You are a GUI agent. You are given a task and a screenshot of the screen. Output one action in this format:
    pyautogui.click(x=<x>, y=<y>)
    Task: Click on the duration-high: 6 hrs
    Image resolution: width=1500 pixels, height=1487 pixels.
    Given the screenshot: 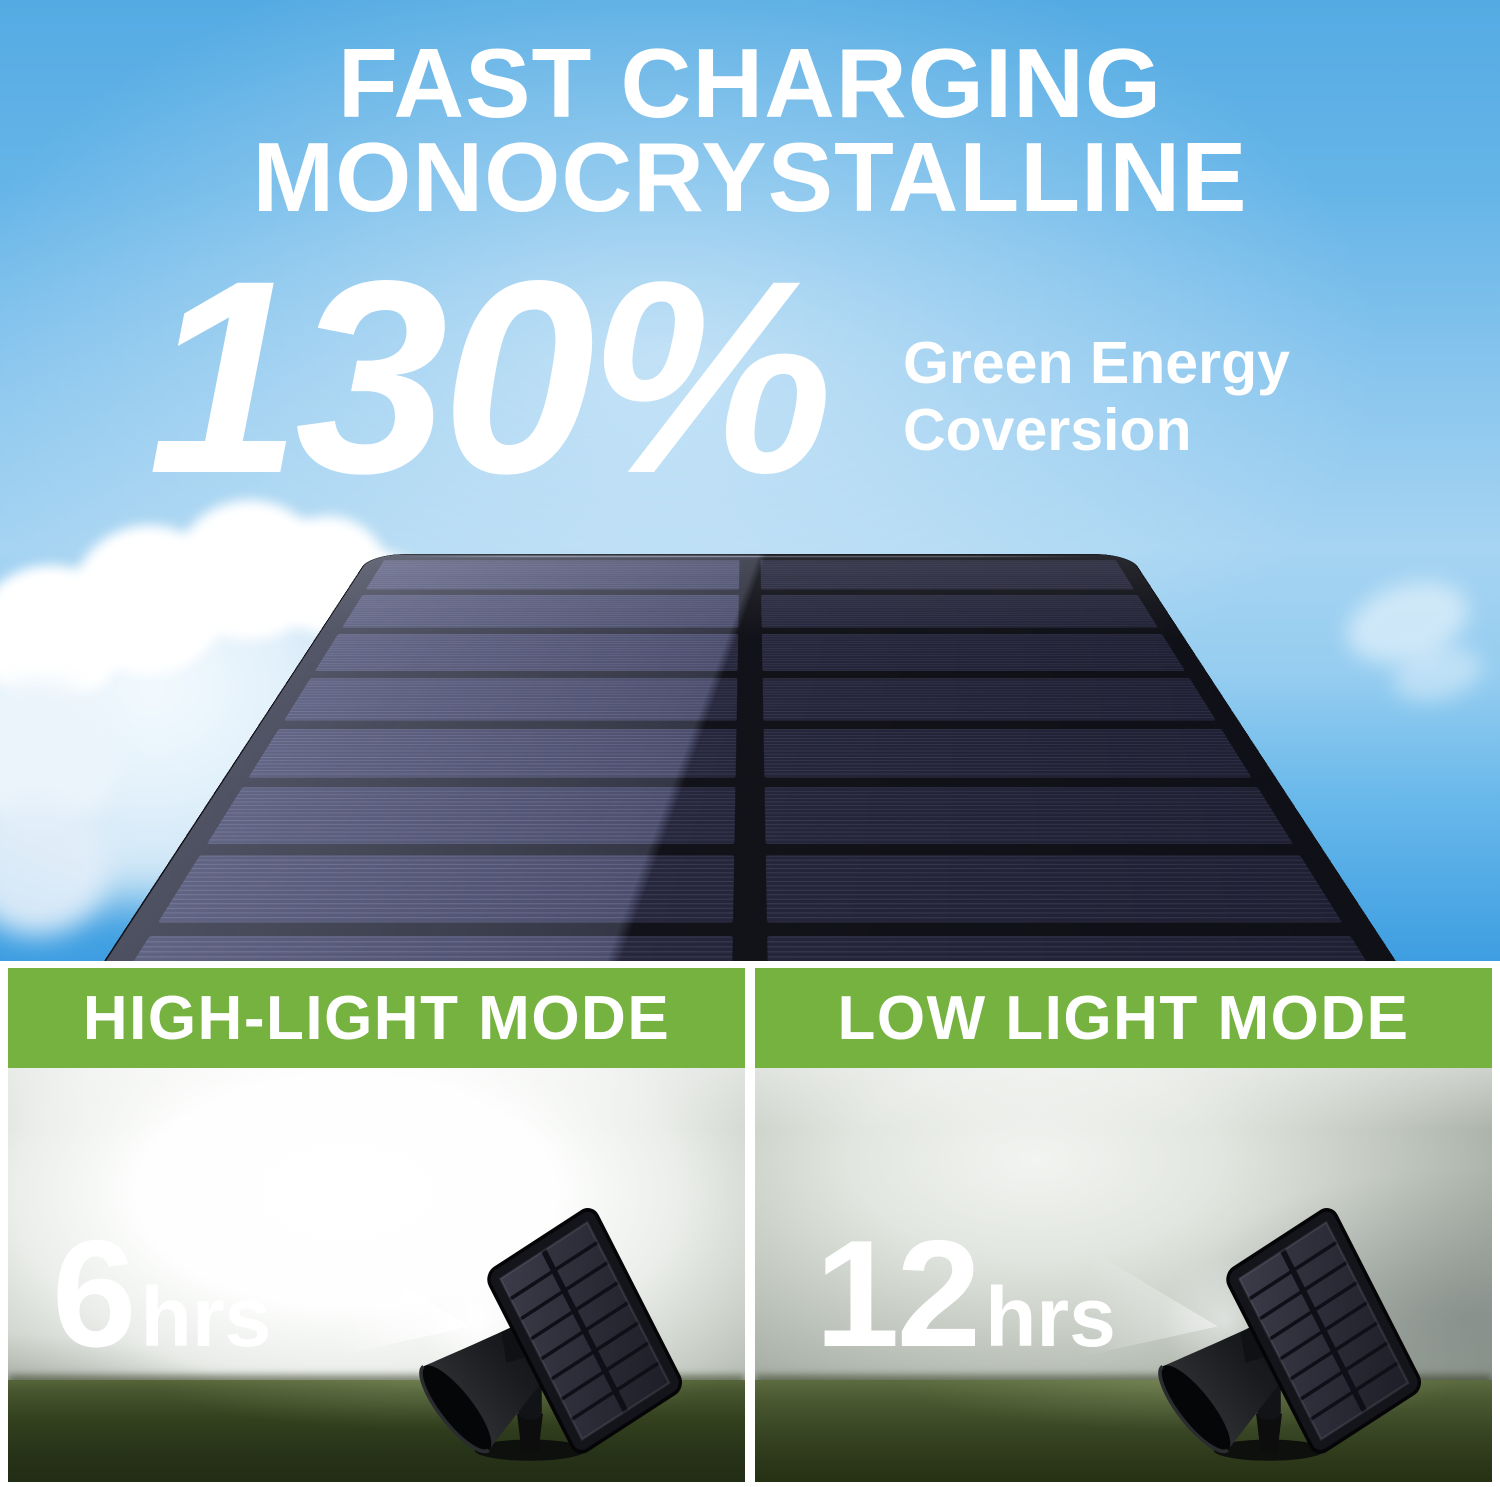 What is the action you would take?
    pyautogui.click(x=161, y=1294)
    